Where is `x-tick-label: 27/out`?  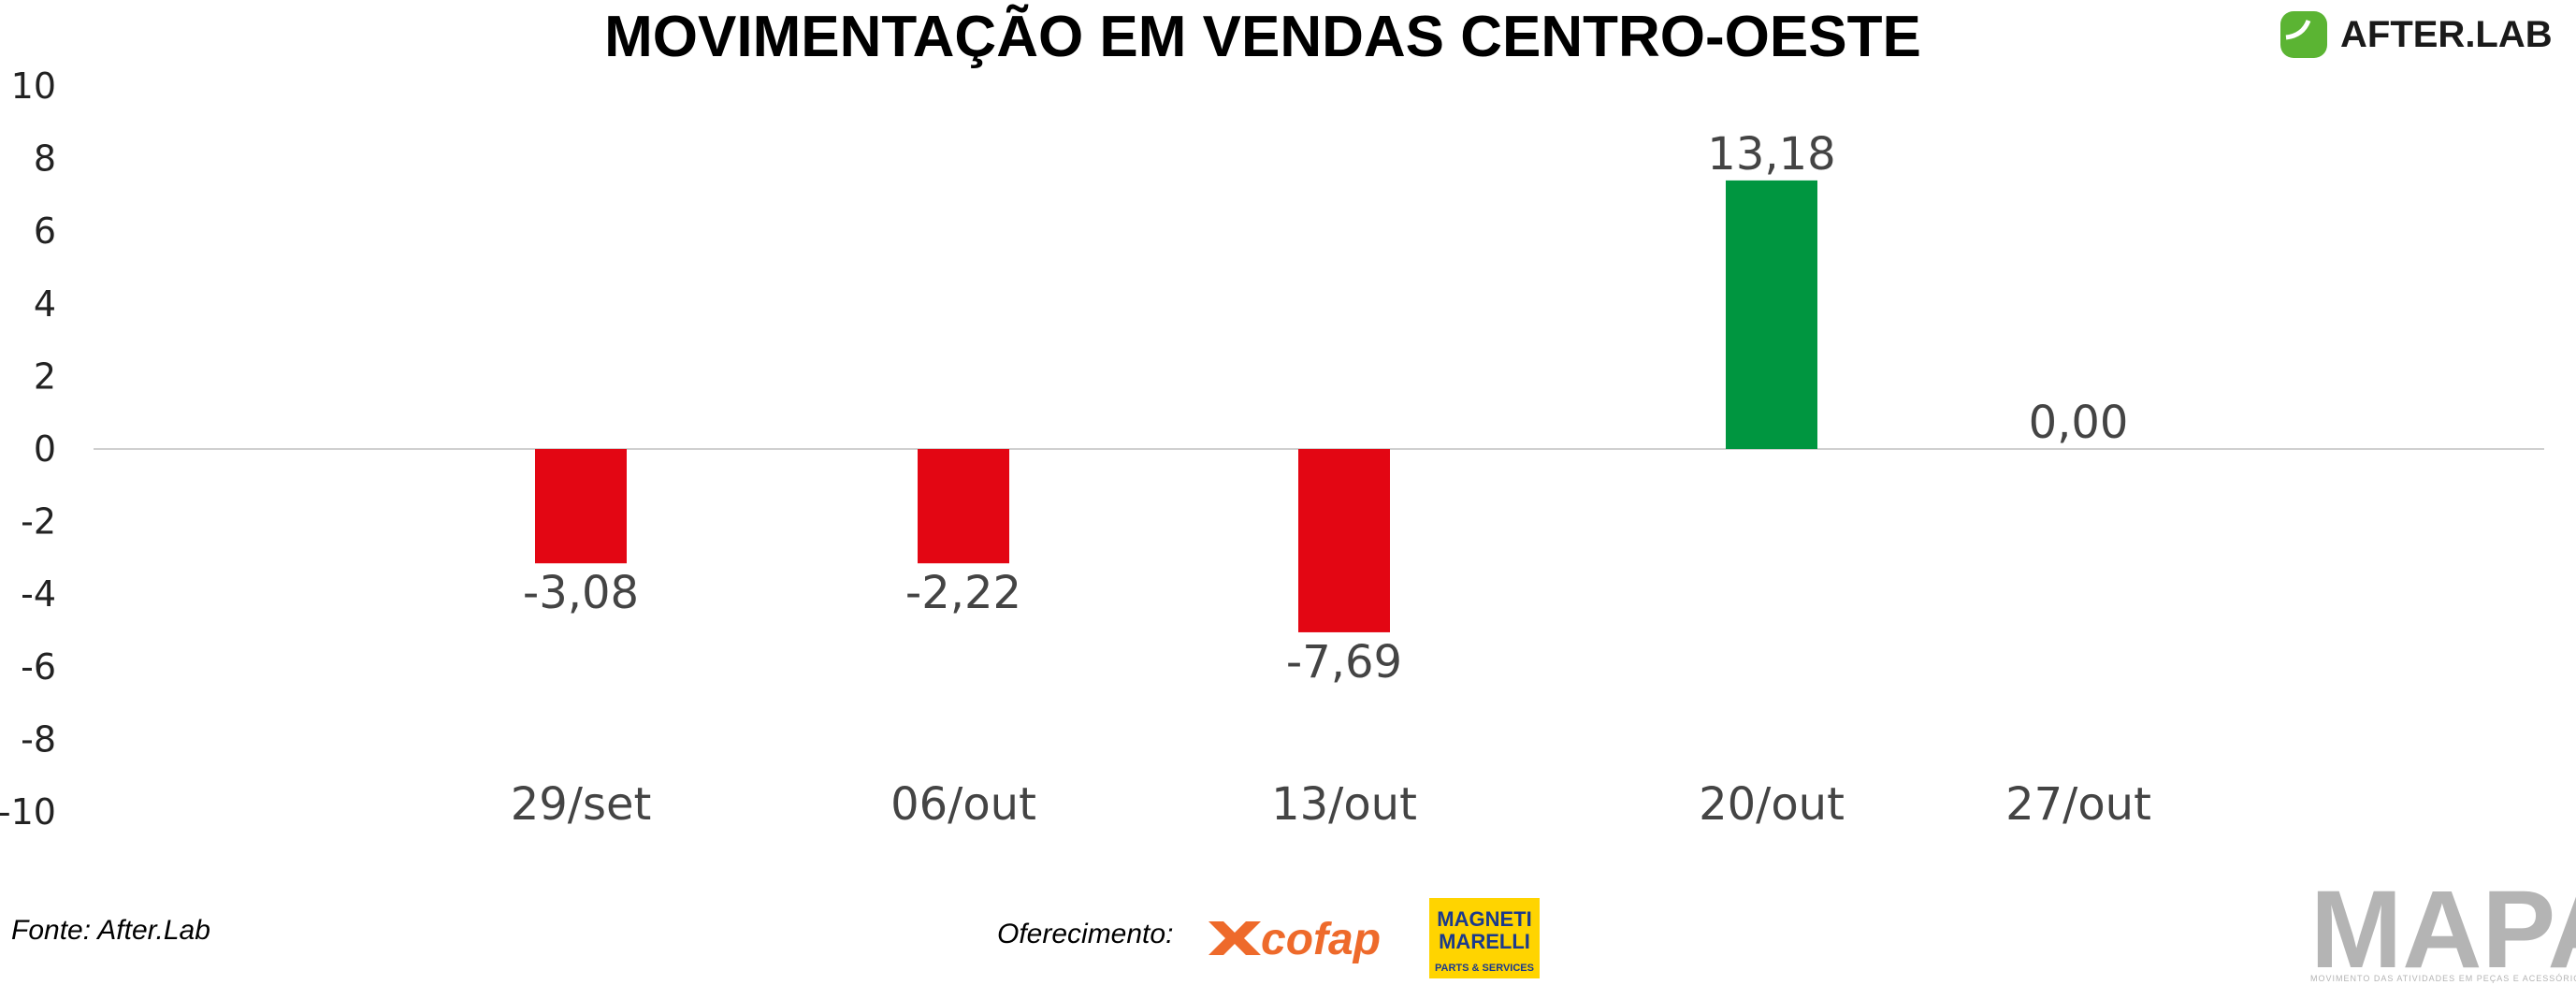
x-tick-label: 27/out is located at coordinates (2078, 804).